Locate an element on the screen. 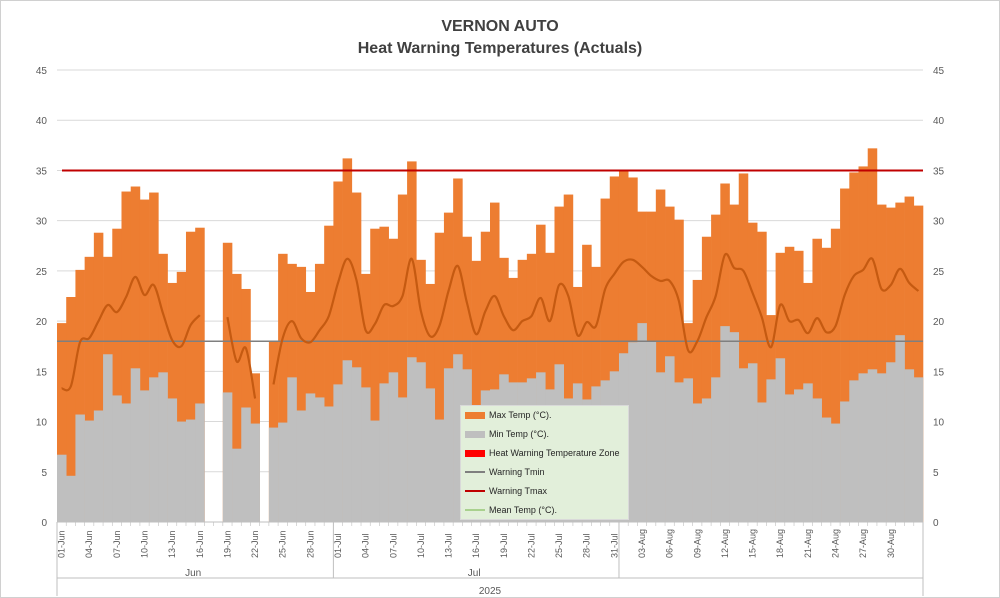 This screenshot has height=598, width=1000. y-tick-label-left: 30 is located at coordinates (42, 222).